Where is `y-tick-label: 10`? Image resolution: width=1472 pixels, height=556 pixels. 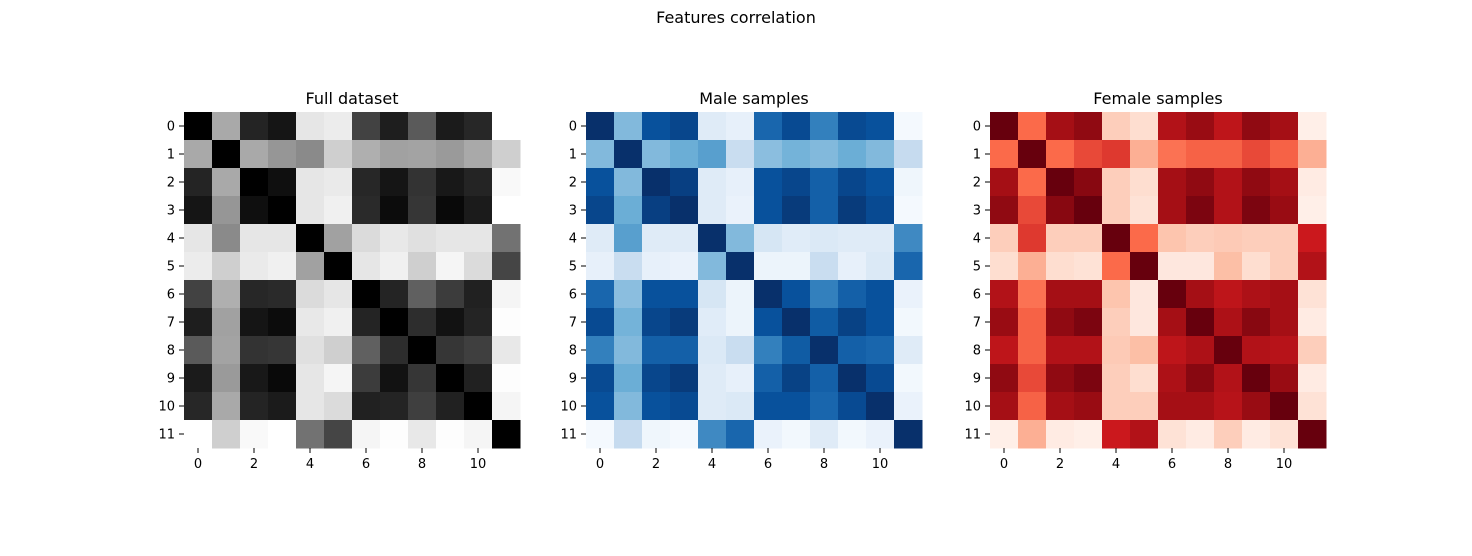
y-tick-label: 10 is located at coordinates (972, 407).